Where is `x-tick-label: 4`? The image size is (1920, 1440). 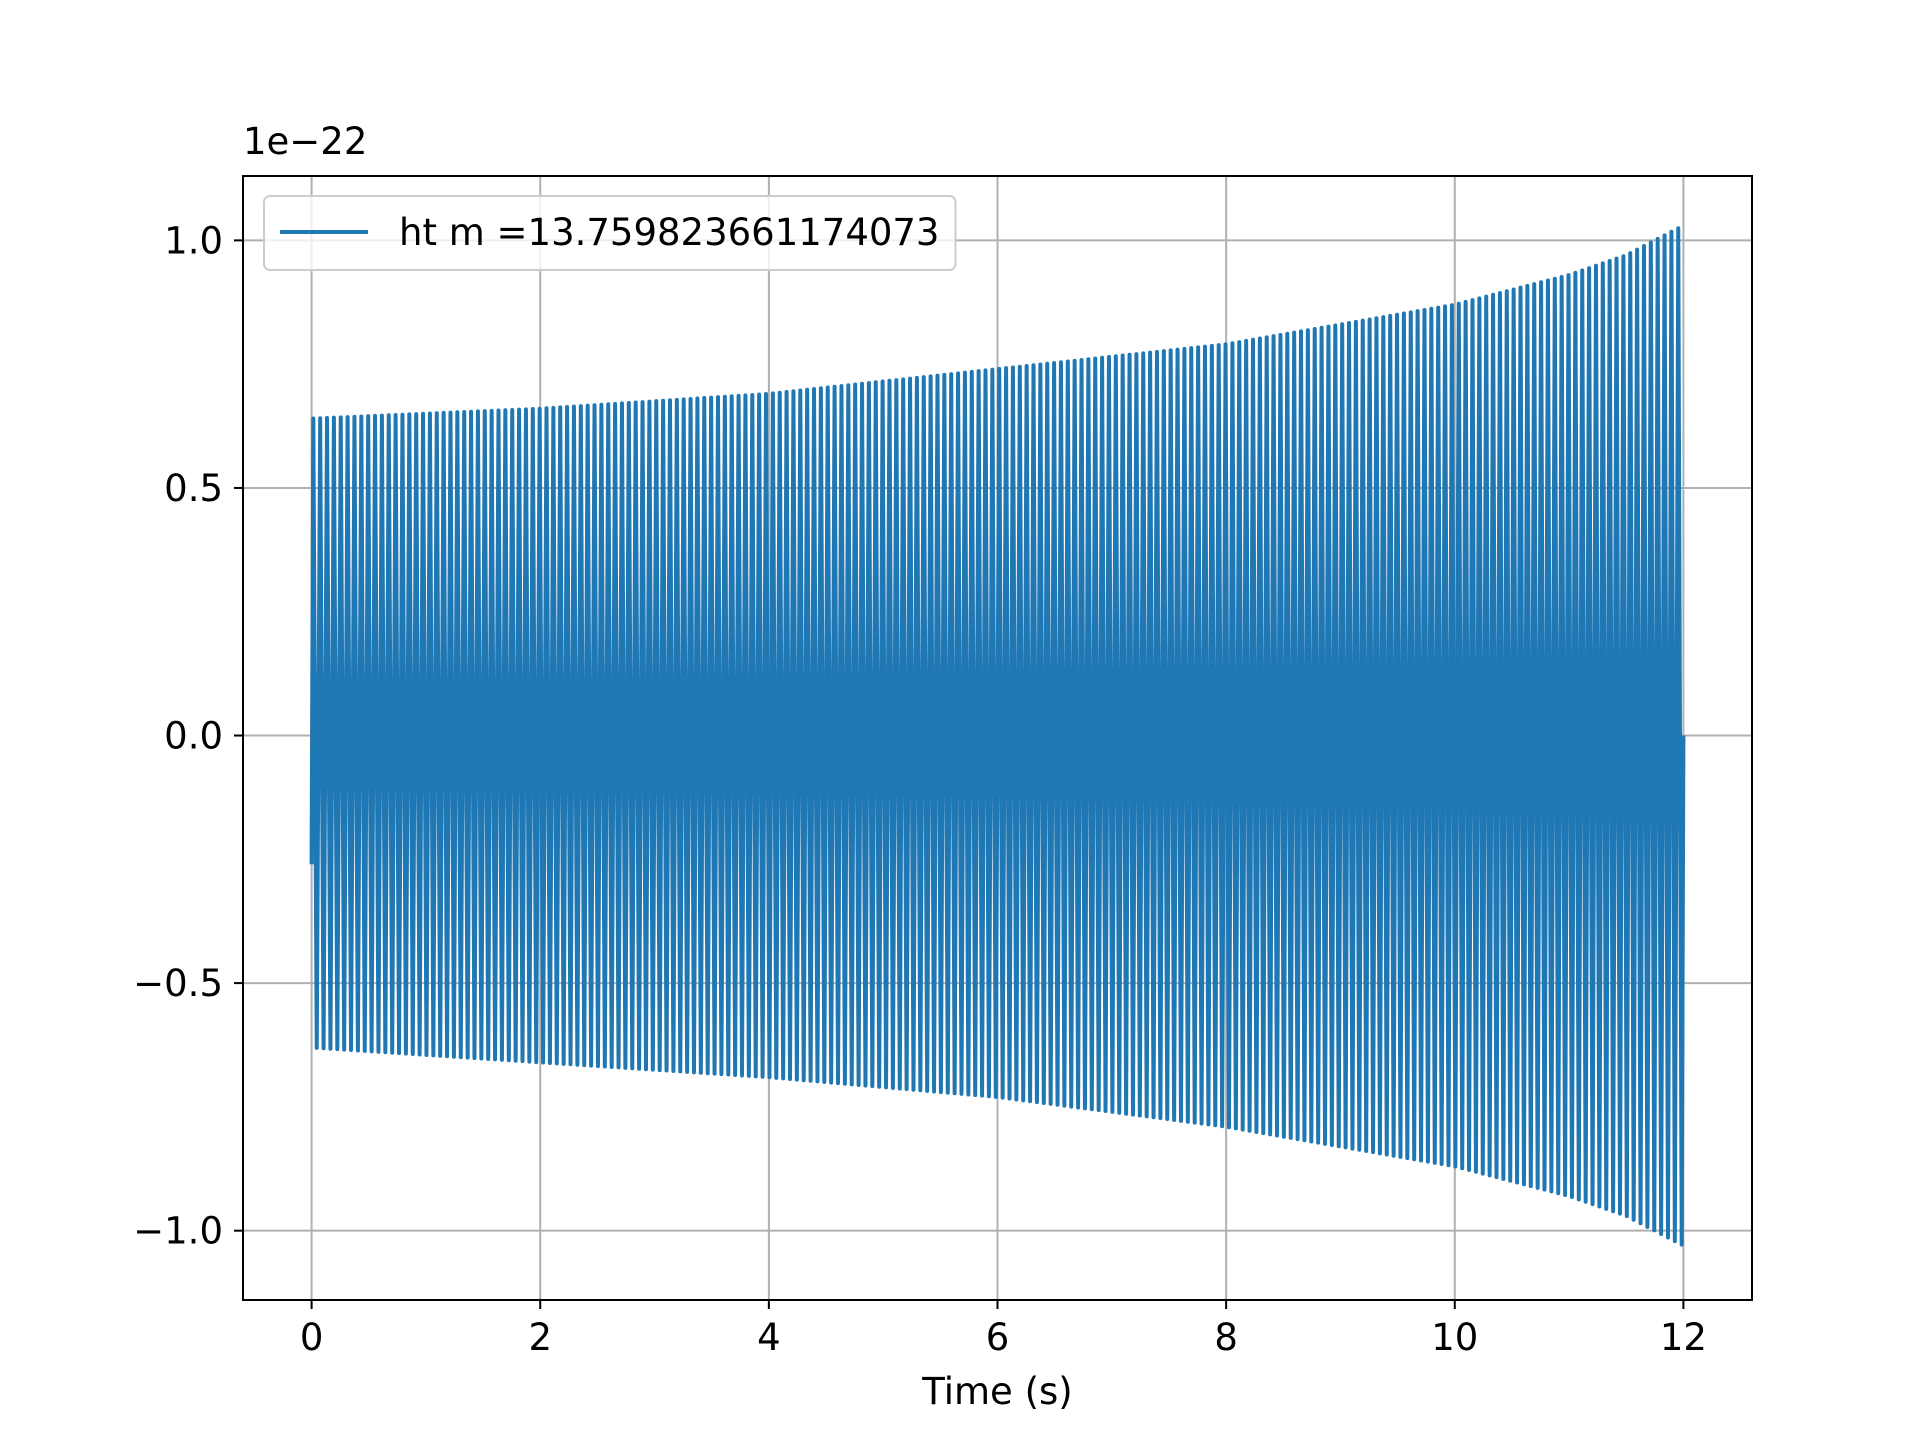
x-tick-label: 4 is located at coordinates (769, 1337).